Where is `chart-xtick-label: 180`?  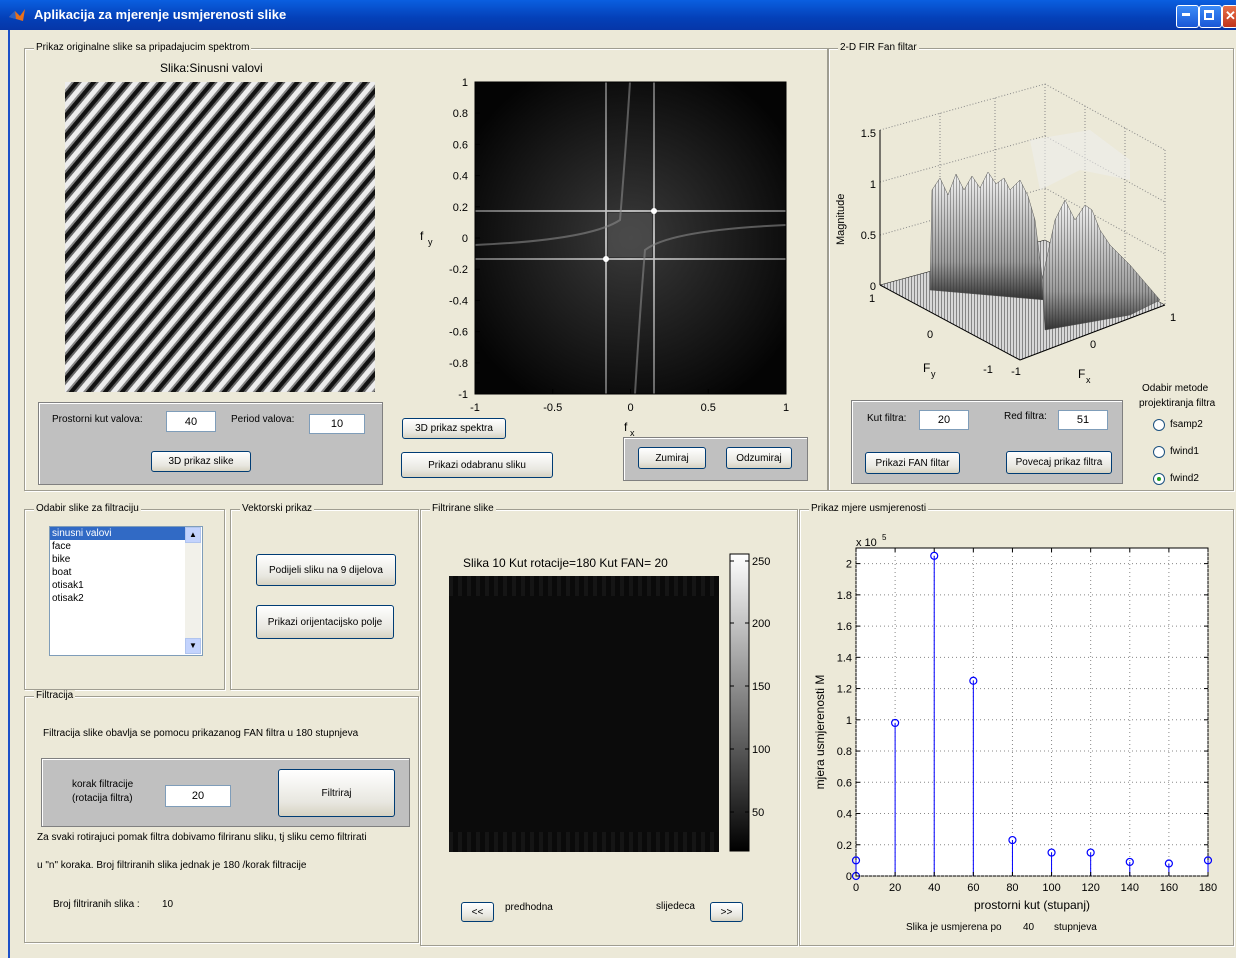 chart-xtick-label: 180 is located at coordinates (1208, 888).